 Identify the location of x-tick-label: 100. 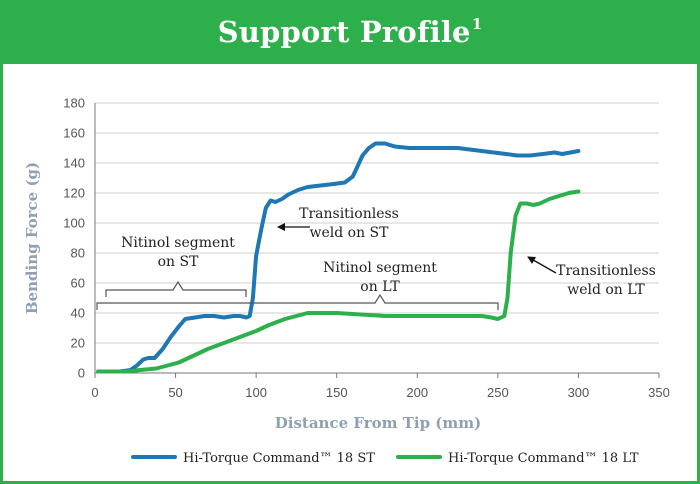
(256, 392).